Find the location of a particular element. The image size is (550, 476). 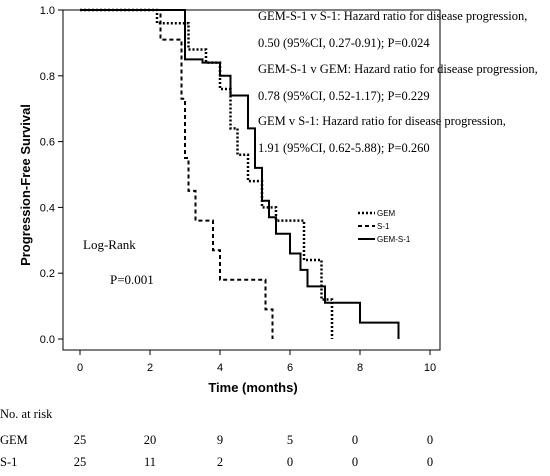

y-tick-label: 0.4 is located at coordinates (47, 208).